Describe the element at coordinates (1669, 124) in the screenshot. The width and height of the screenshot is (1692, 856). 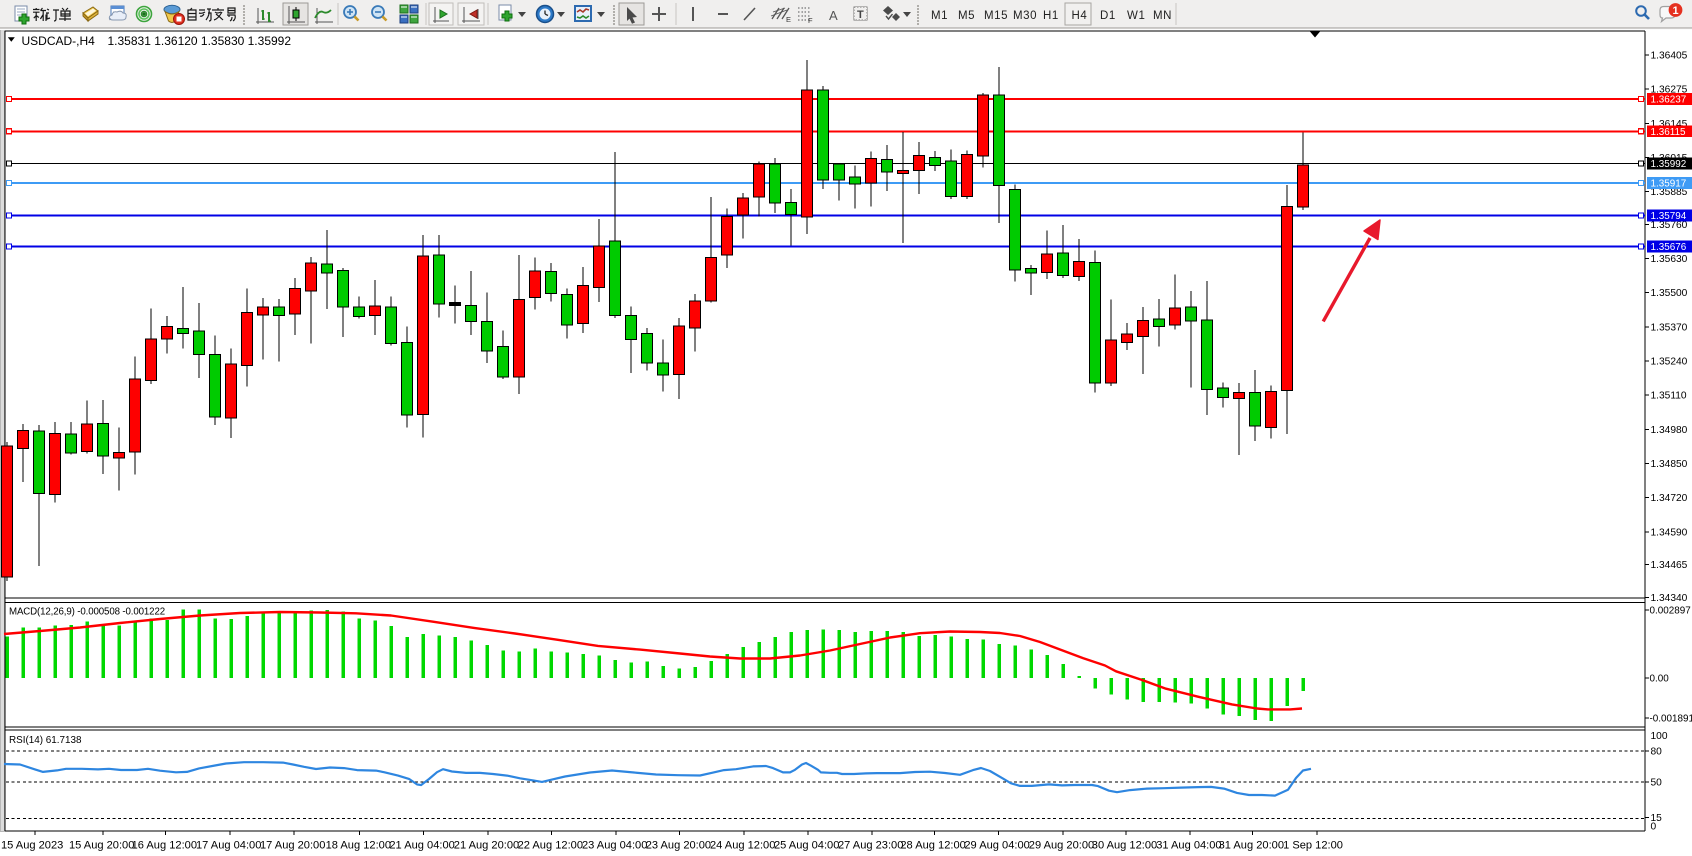
I see `svg-text: 1.36145` at that location.